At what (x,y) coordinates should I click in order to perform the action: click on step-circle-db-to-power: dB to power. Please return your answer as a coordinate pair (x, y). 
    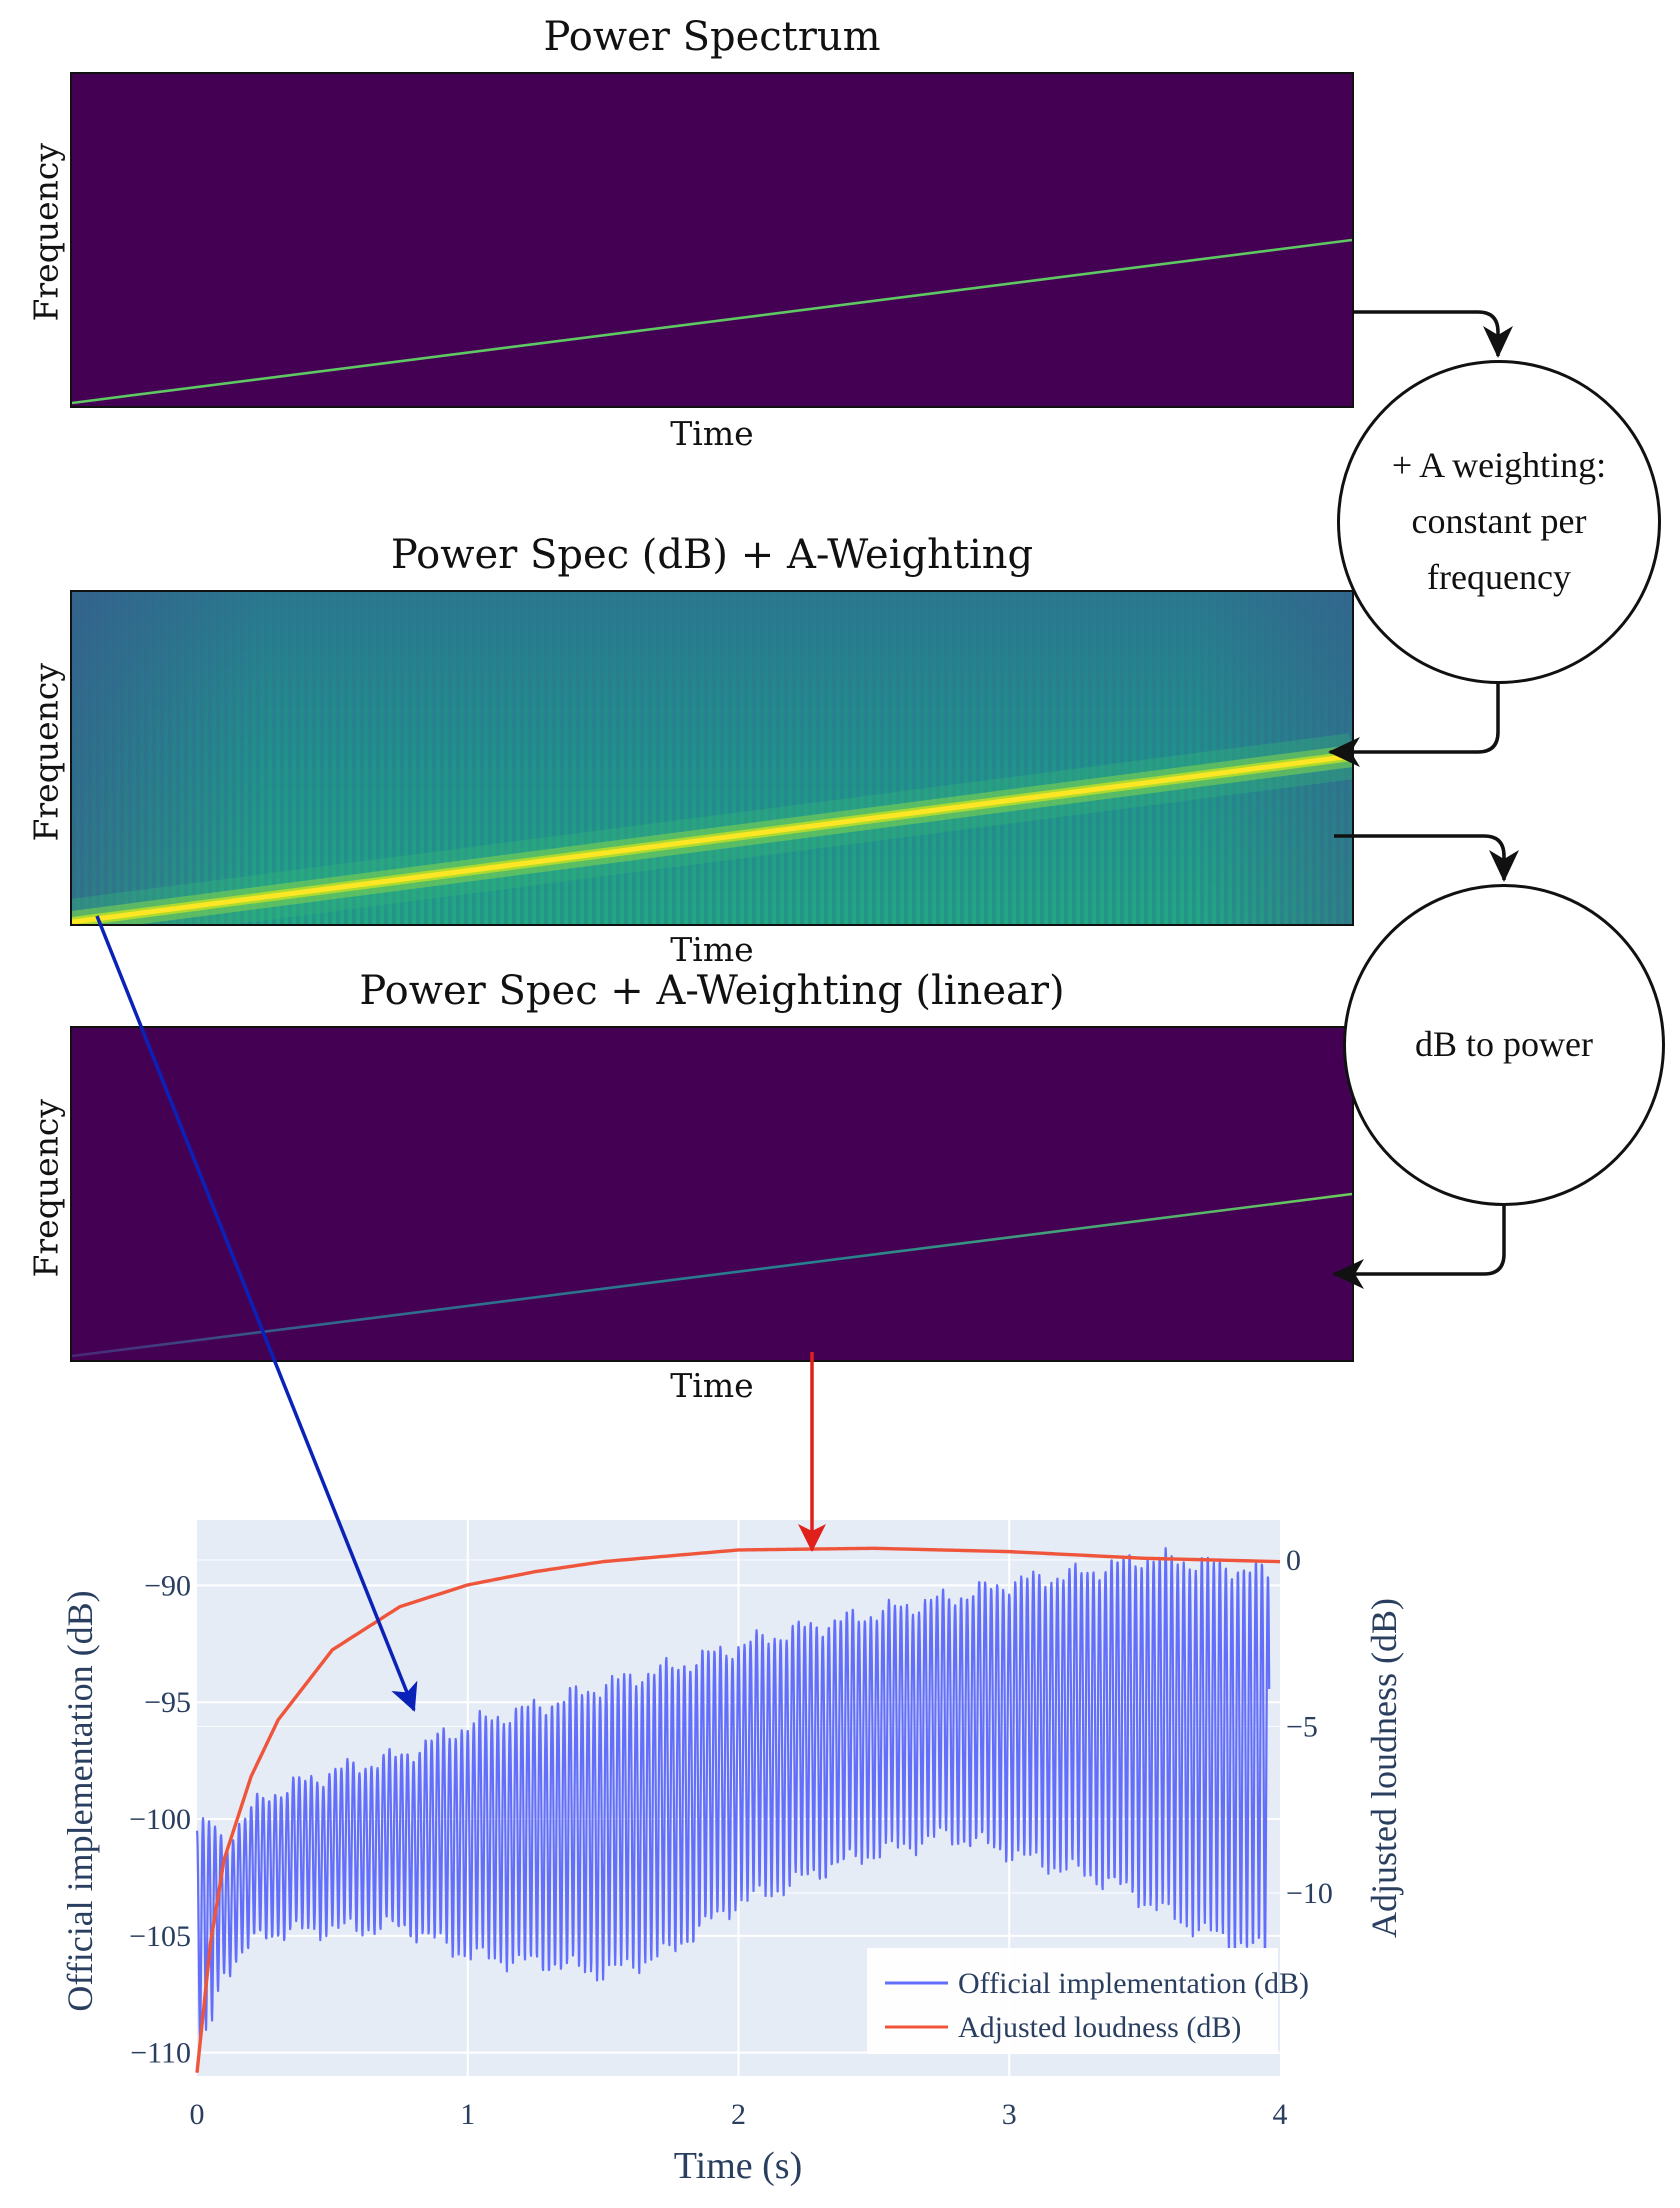
    Looking at the image, I should click on (1504, 1045).